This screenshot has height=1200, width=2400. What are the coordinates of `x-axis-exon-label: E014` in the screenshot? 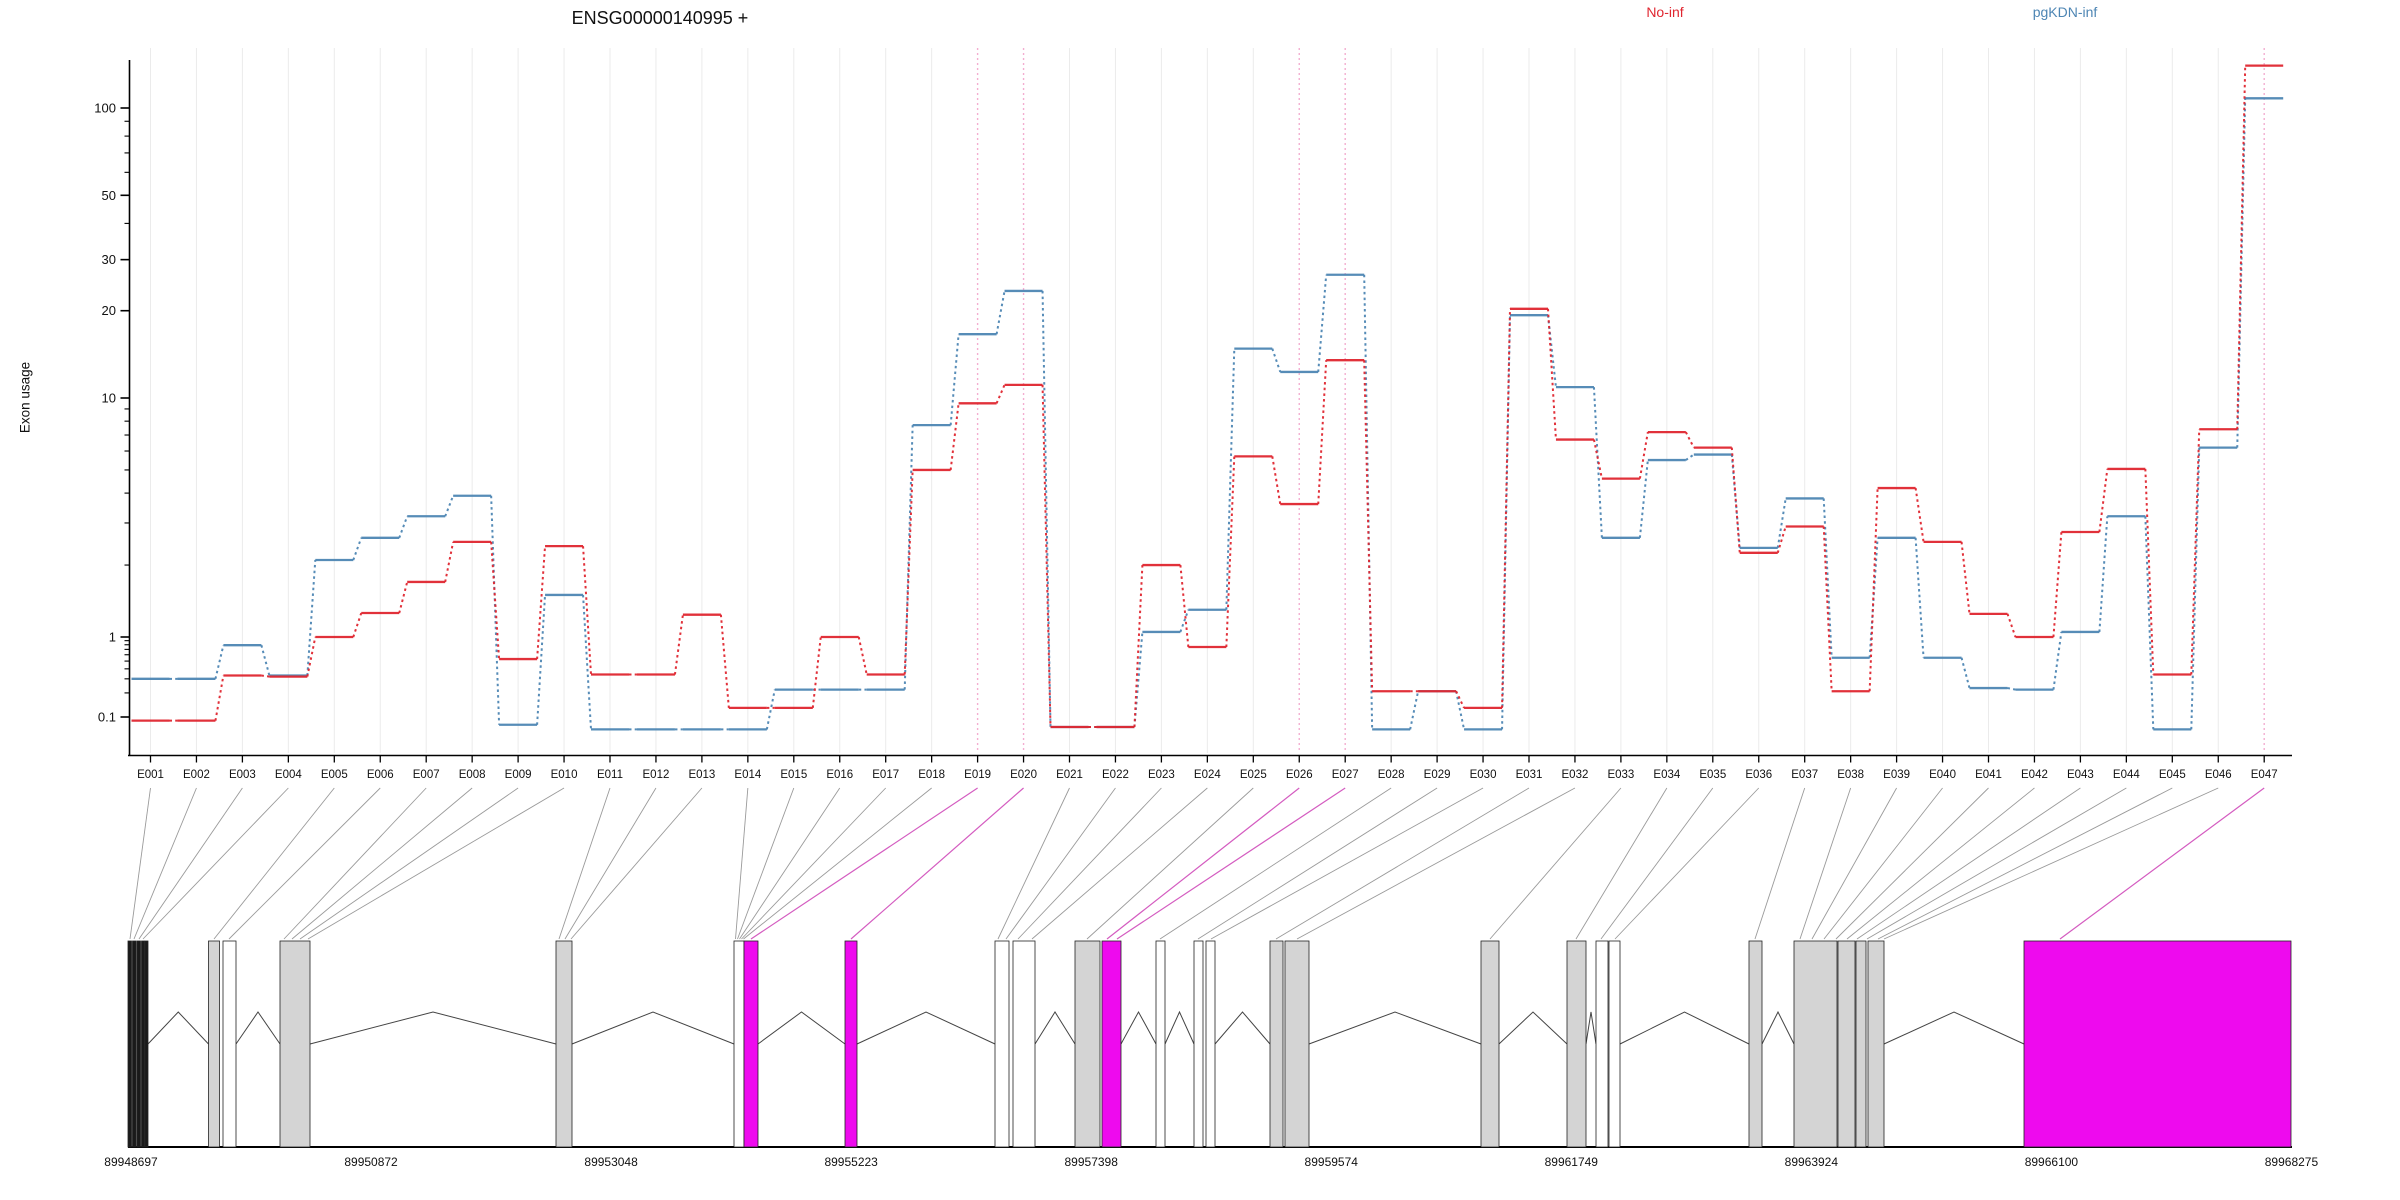 It's located at (747, 775).